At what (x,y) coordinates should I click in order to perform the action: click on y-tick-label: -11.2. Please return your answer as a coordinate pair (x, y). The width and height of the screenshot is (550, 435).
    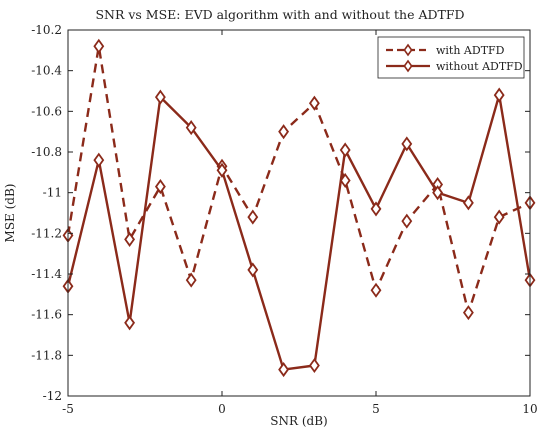
    Looking at the image, I should click on (46, 233).